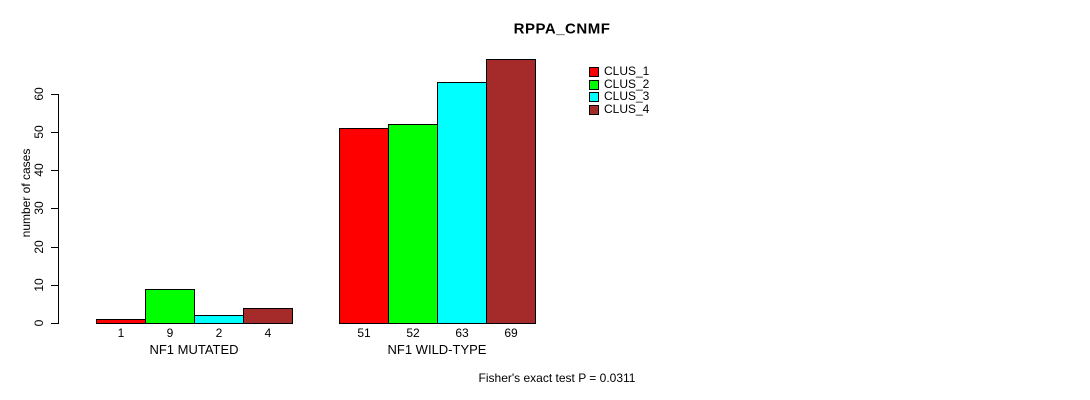 This screenshot has width=1090, height=400. What do you see at coordinates (39, 323) in the screenshot?
I see `y-axis-tick-label: 0` at bounding box center [39, 323].